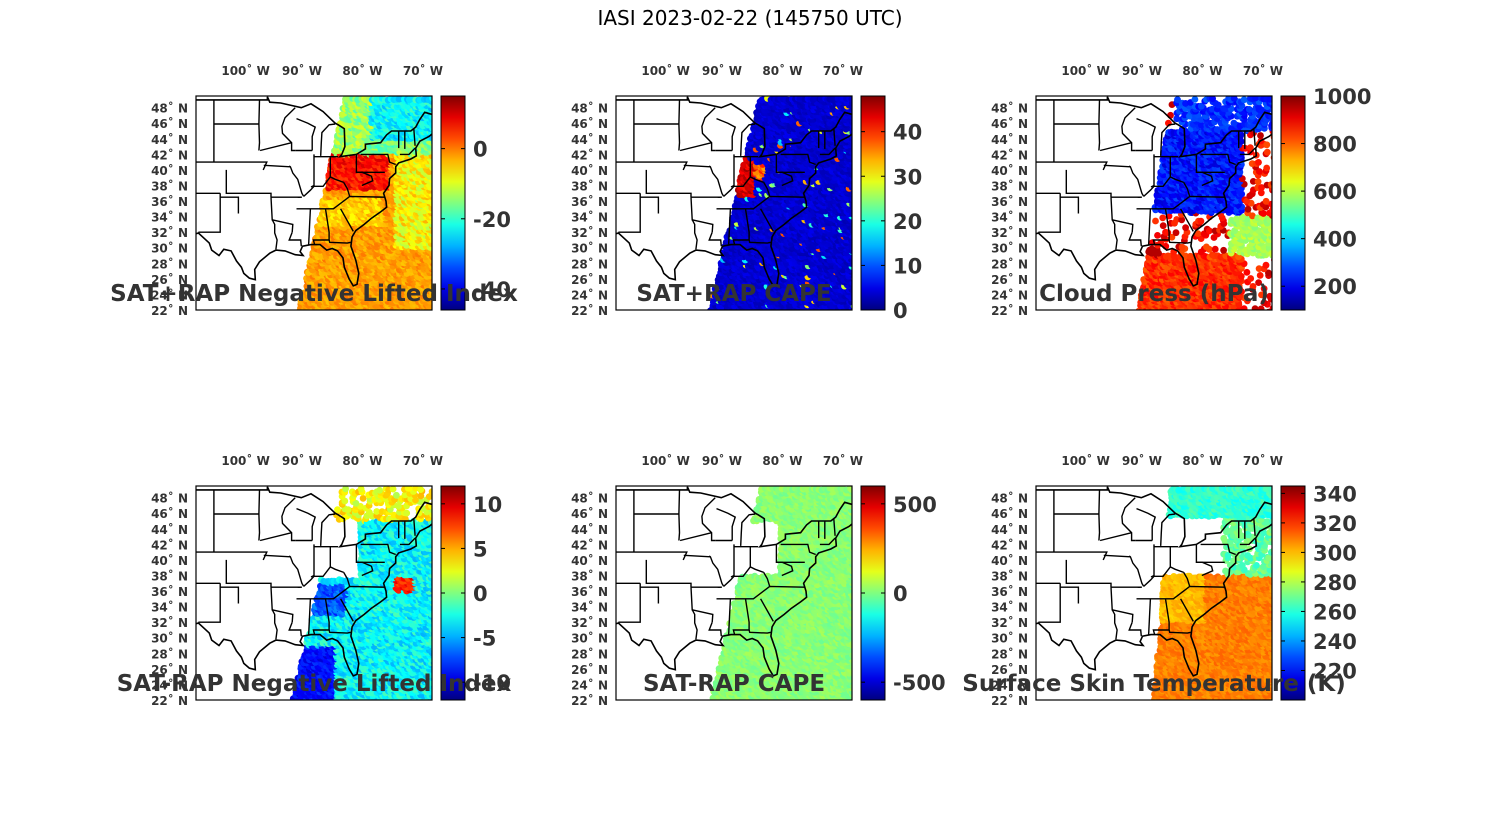 This screenshot has width=1500, height=825. I want to click on latitude-label: 44˚ N, so click(169, 139).